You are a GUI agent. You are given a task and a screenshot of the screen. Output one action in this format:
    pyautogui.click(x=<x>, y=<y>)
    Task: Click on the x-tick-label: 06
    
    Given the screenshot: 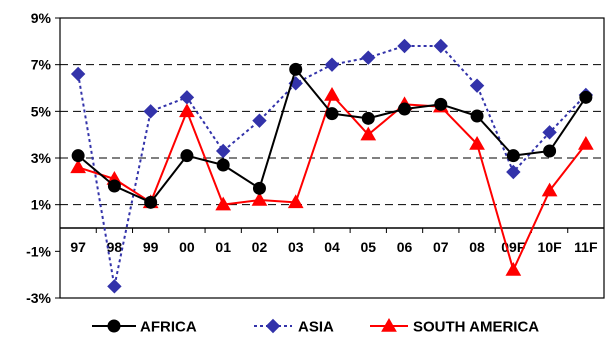 What is the action you would take?
    pyautogui.click(x=405, y=247)
    